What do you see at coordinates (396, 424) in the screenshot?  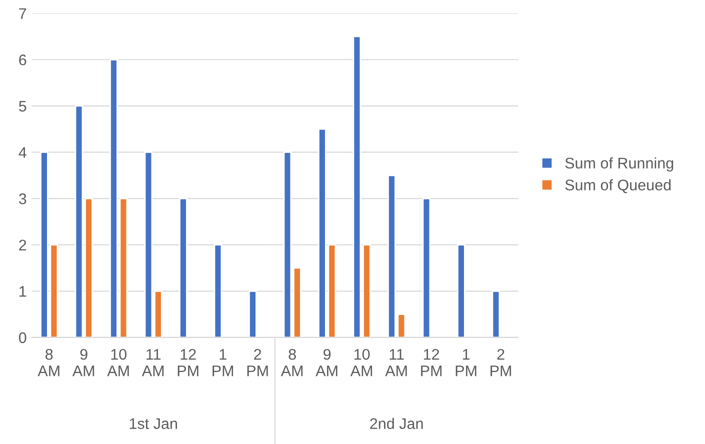 I see `text: 2nd Jan` at bounding box center [396, 424].